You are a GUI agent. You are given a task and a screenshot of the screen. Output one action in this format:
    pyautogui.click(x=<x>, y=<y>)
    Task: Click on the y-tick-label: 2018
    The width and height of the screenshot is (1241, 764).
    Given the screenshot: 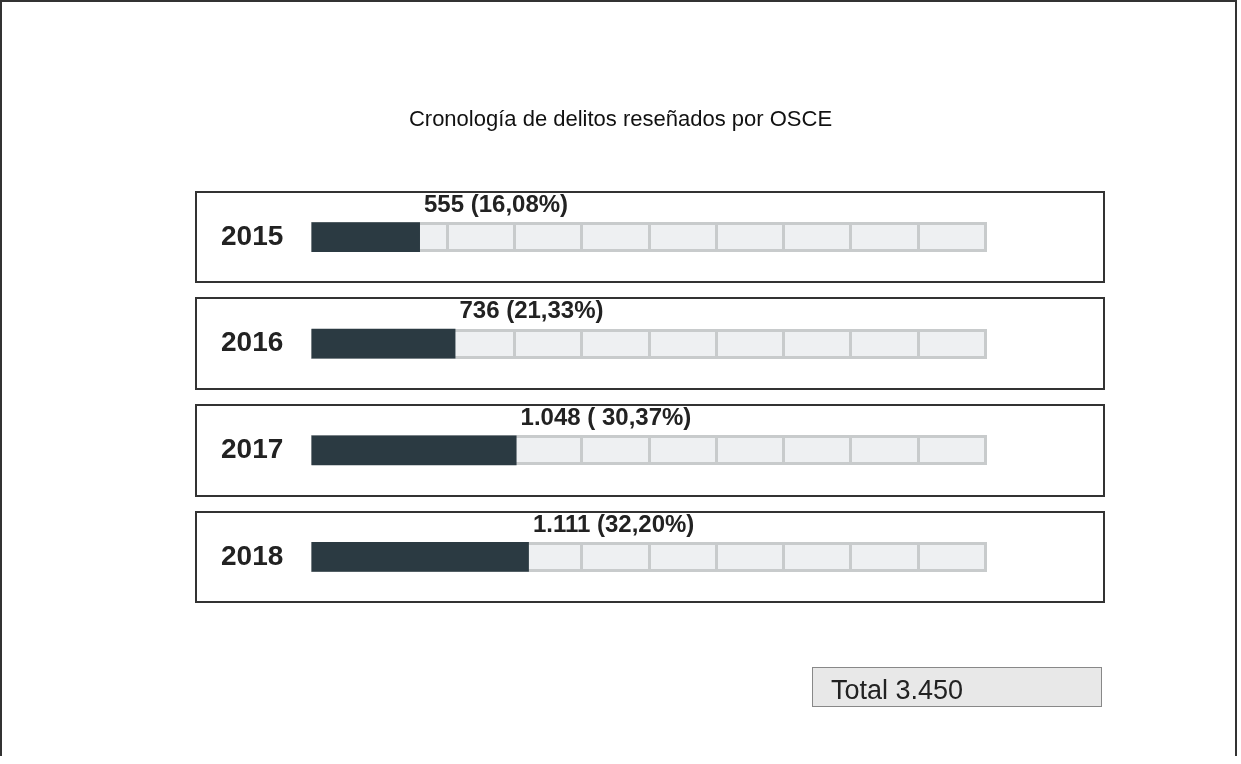 What is the action you would take?
    pyautogui.click(x=252, y=555)
    